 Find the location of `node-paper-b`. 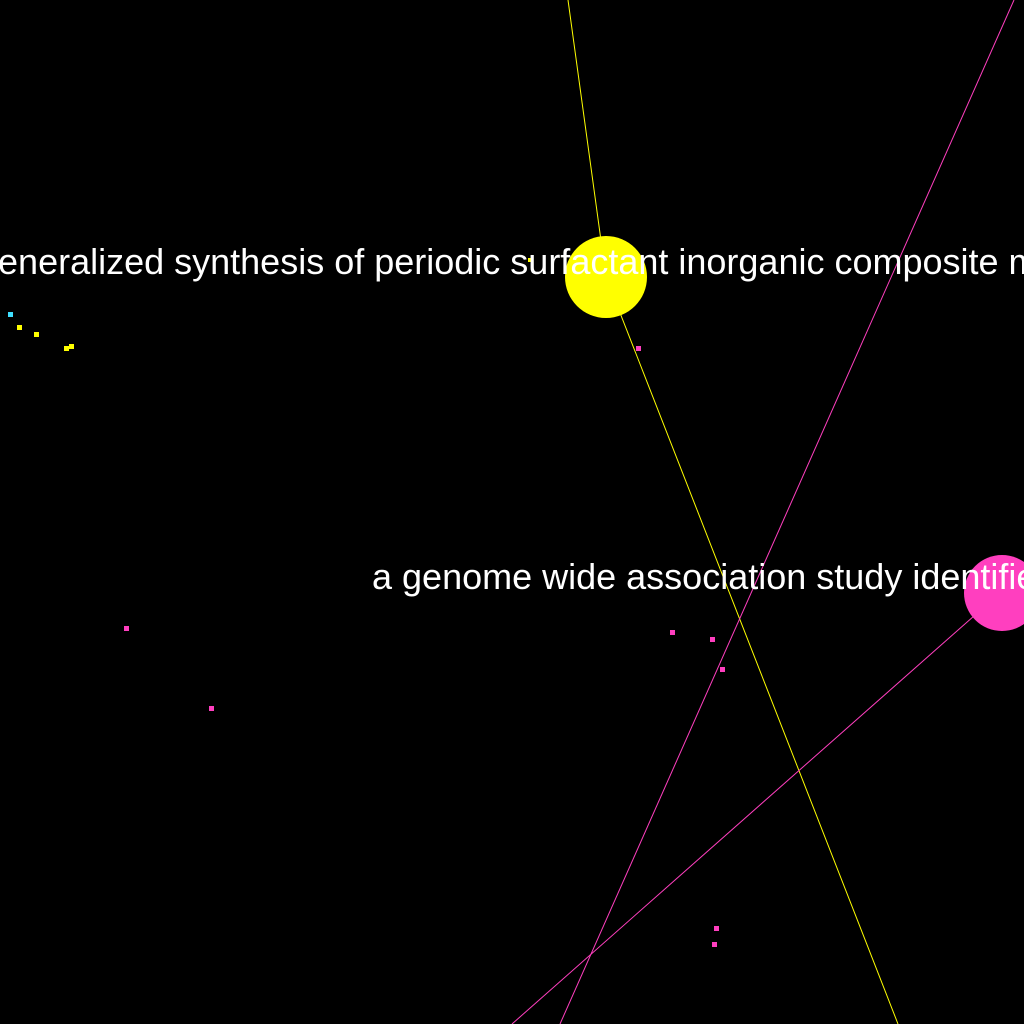

node-paper-b is located at coordinates (994, 593).